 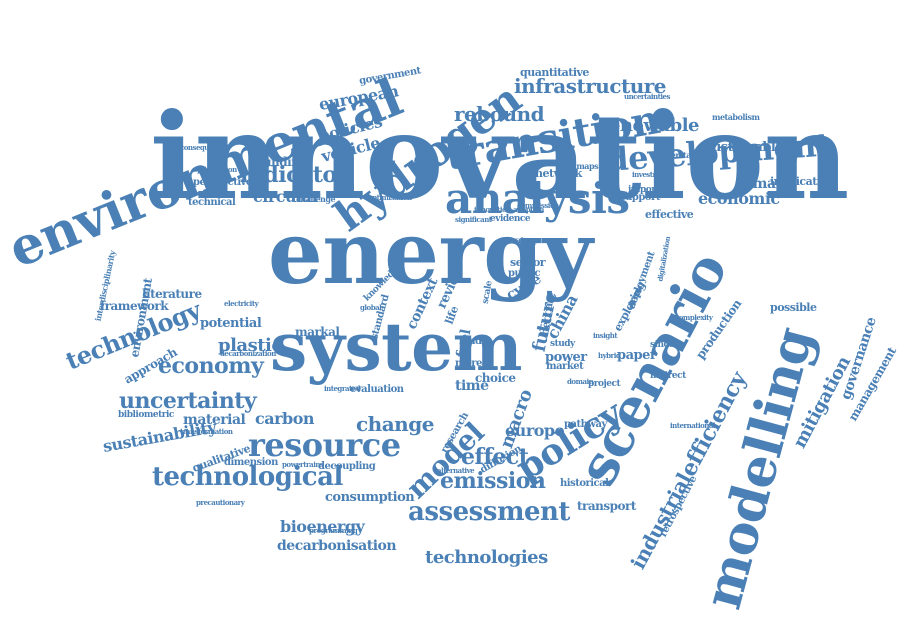 I want to click on word-understanding: understanding, so click(x=685, y=155).